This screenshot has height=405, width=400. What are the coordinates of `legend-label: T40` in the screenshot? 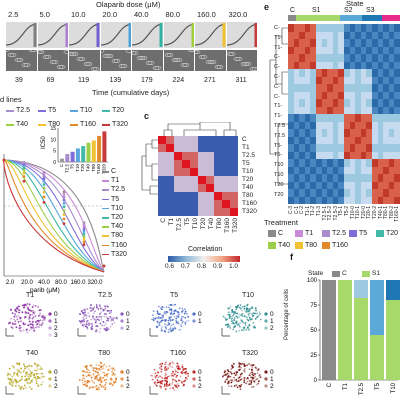 It's located at (117, 227).